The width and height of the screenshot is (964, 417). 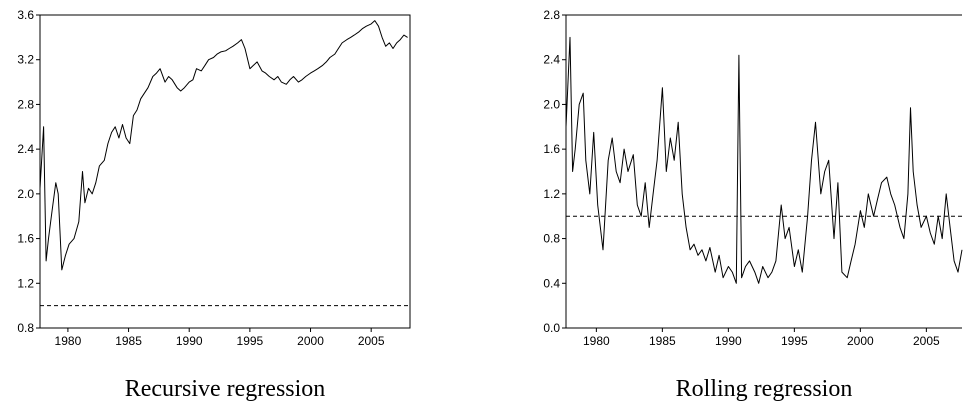 I want to click on caption-recursive: Recursive regression, so click(x=225, y=389).